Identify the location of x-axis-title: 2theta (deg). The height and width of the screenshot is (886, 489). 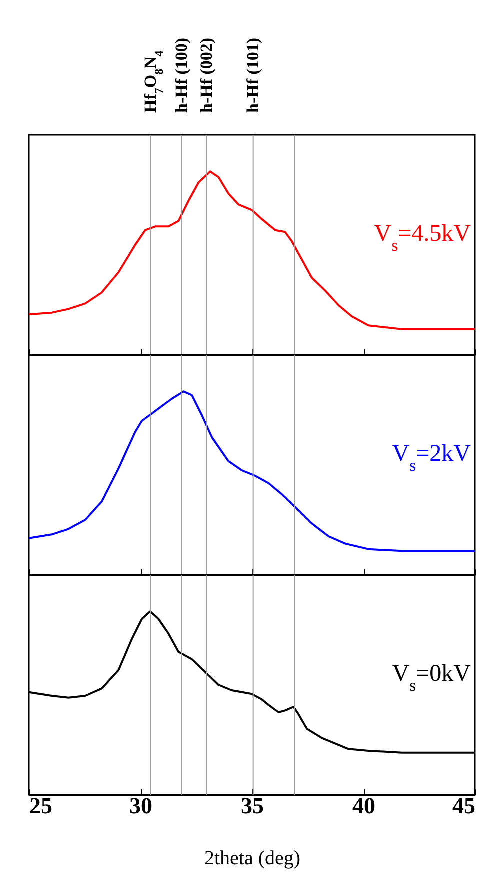
(252, 859).